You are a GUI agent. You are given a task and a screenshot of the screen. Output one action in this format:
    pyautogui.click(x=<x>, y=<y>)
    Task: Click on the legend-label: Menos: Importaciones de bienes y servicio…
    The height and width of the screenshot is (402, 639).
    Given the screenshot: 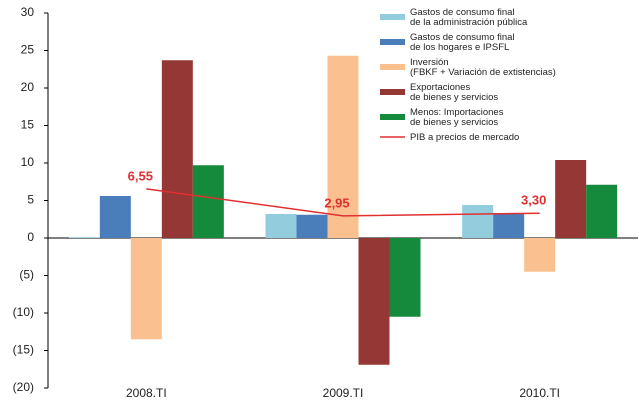 What is the action you would take?
    pyautogui.click(x=457, y=117)
    